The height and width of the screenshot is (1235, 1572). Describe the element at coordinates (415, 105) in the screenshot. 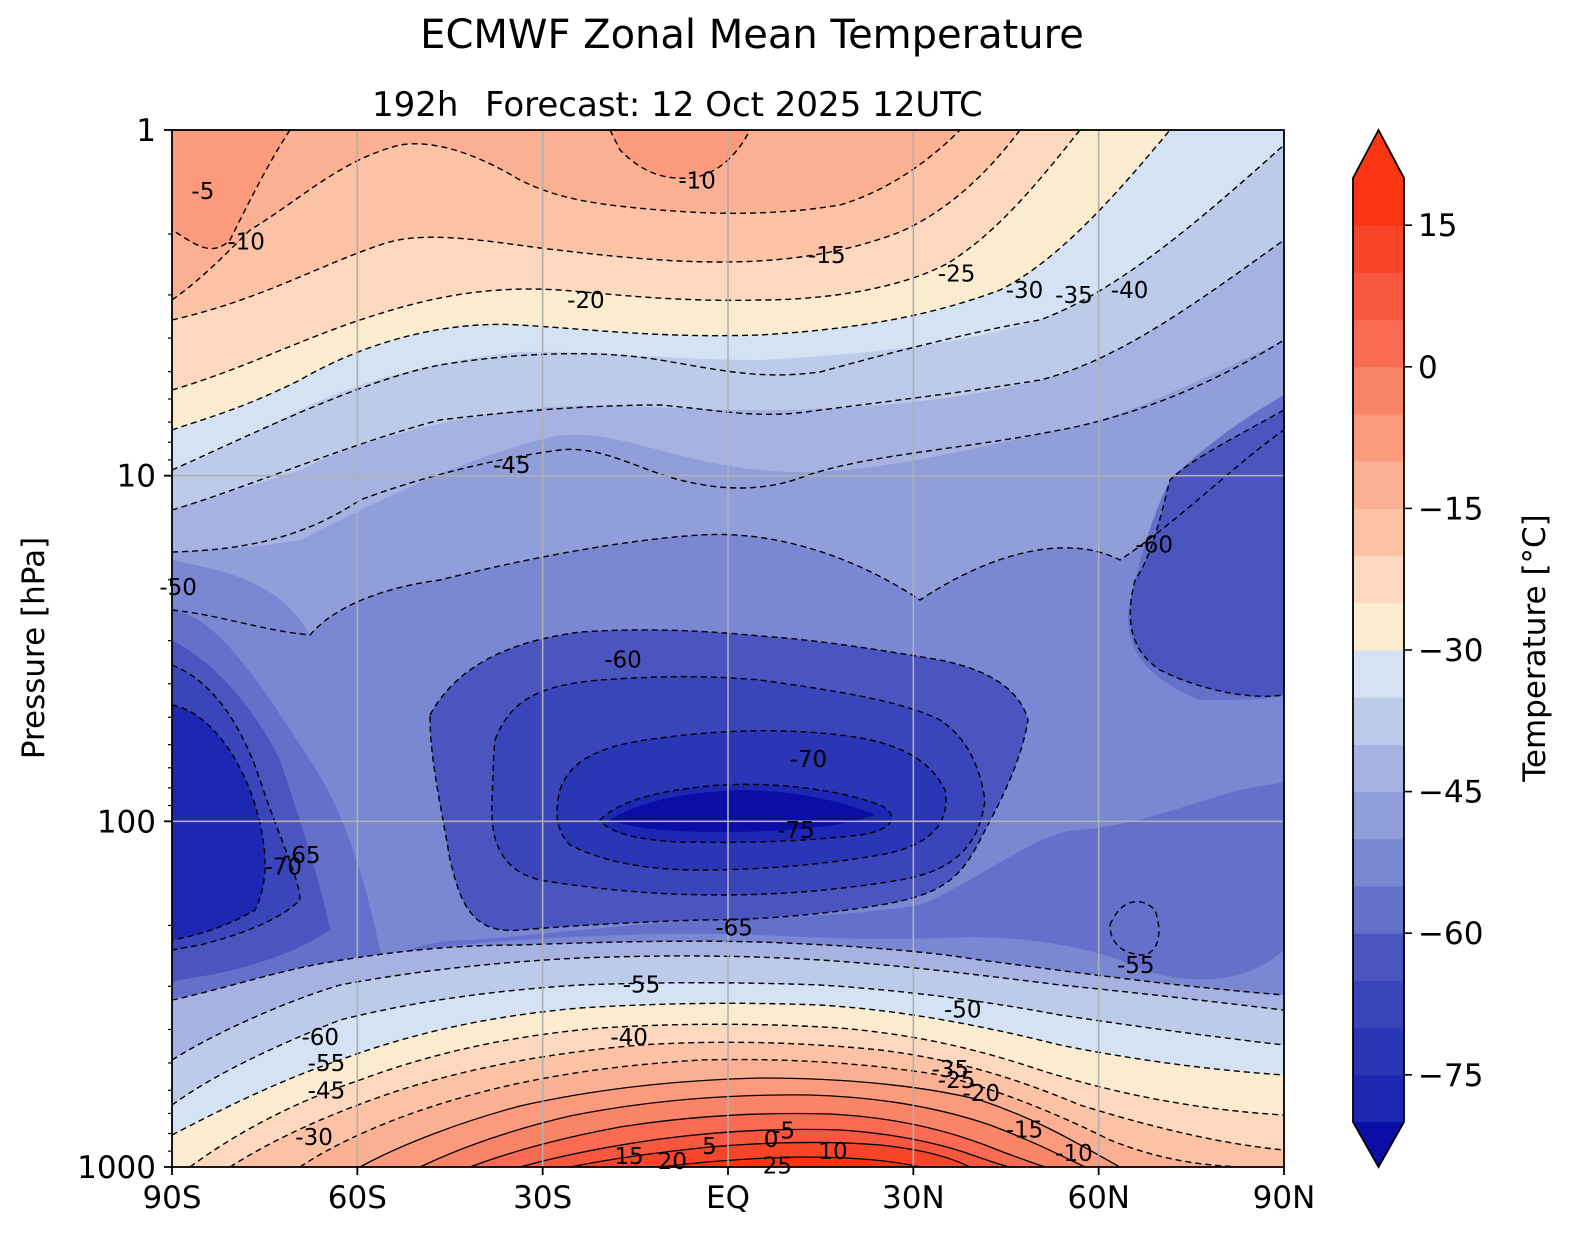

I see `chart-subtitle-lead: 192h` at that location.